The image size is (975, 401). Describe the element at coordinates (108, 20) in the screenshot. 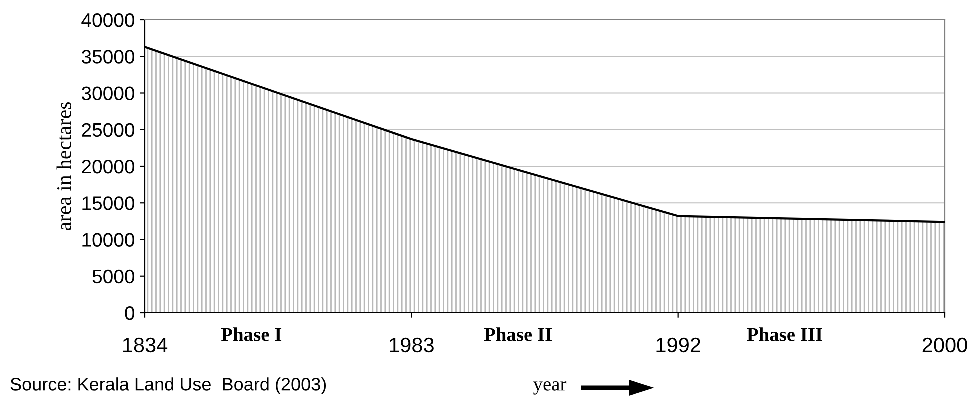

I see `y-tick-label: 40000` at that location.